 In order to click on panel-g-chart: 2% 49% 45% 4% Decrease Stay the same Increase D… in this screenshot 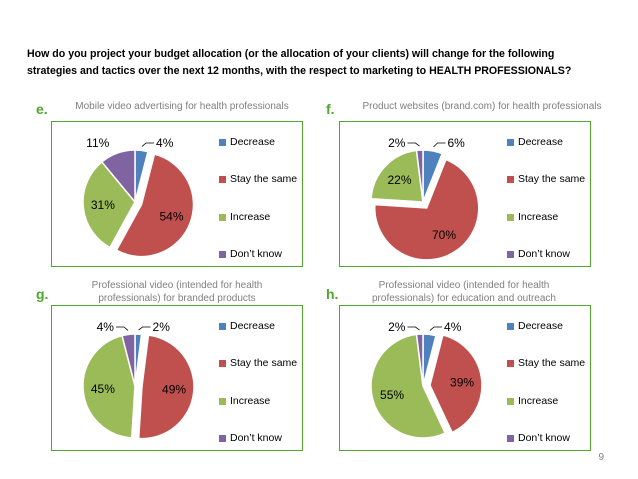, I will do `click(177, 378)`.